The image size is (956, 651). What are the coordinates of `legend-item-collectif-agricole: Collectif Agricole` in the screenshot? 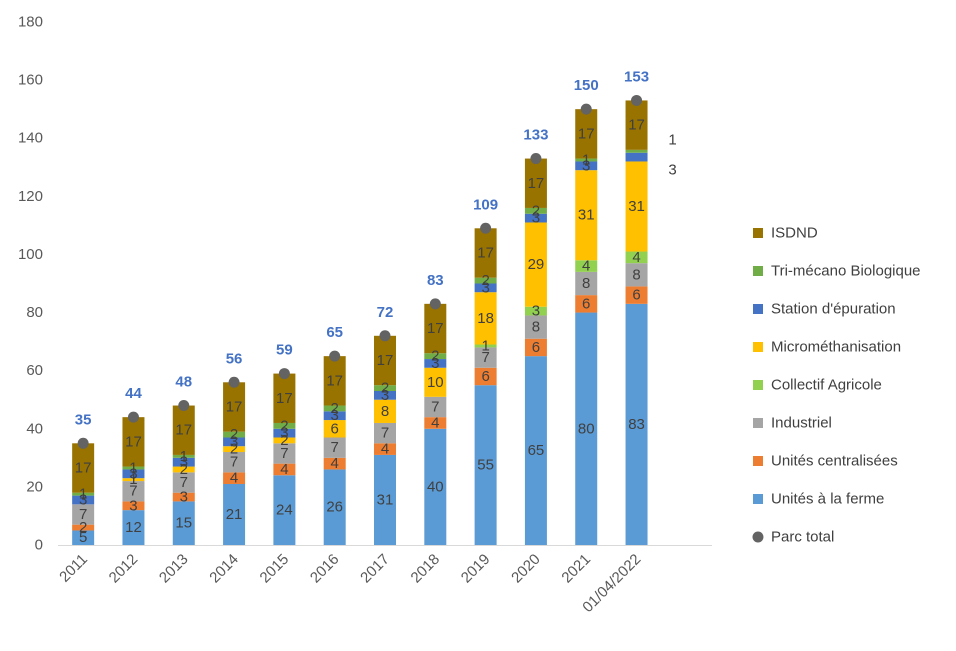 It's located at (817, 385).